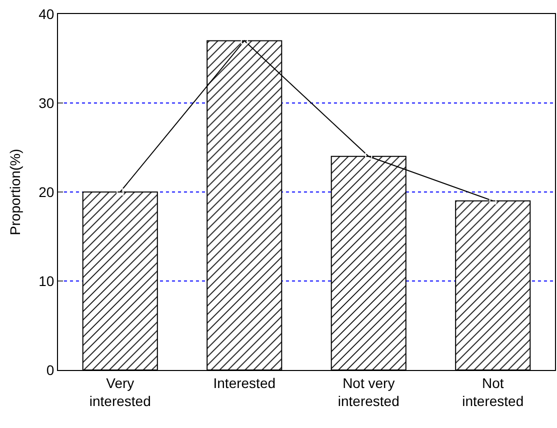  I want to click on y-tick-label: 10, so click(46, 280).